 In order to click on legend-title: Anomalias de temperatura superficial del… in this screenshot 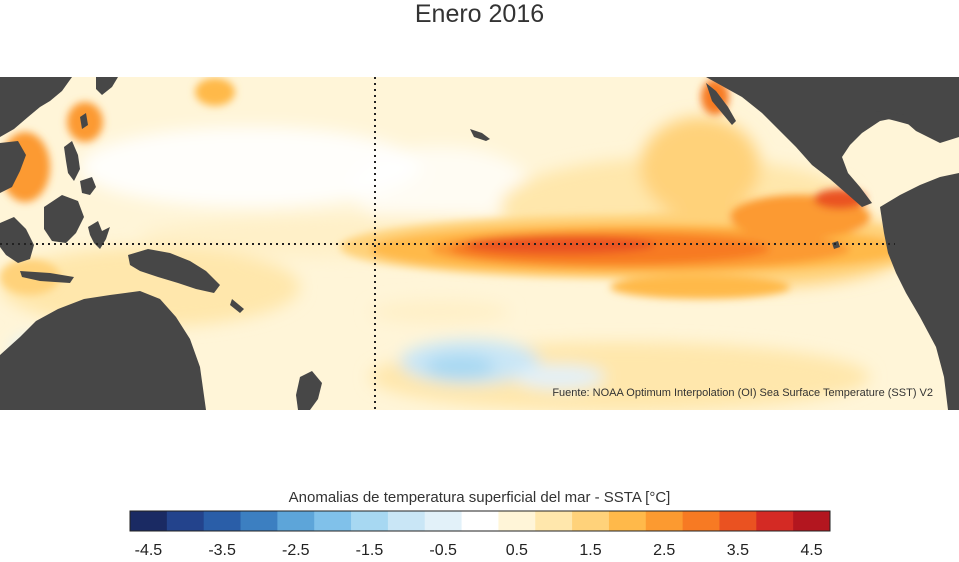, I will do `click(479, 497)`.